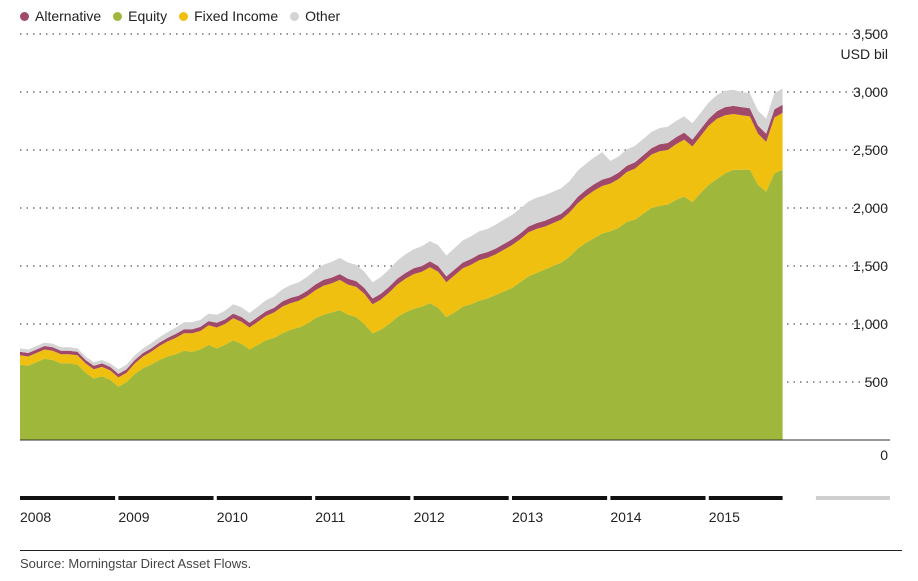  Describe the element at coordinates (323, 16) in the screenshot. I see `legend-label-other: Other` at that location.